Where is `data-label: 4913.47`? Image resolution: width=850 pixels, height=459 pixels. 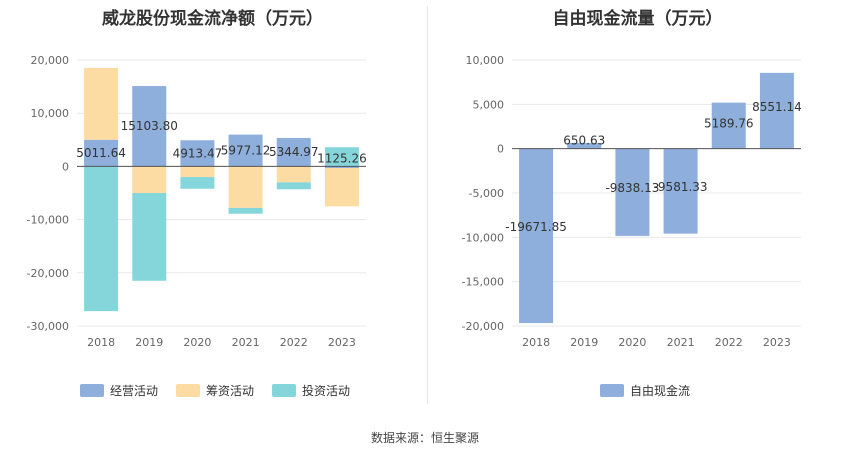
data-label: 4913.47 is located at coordinates (198, 153).